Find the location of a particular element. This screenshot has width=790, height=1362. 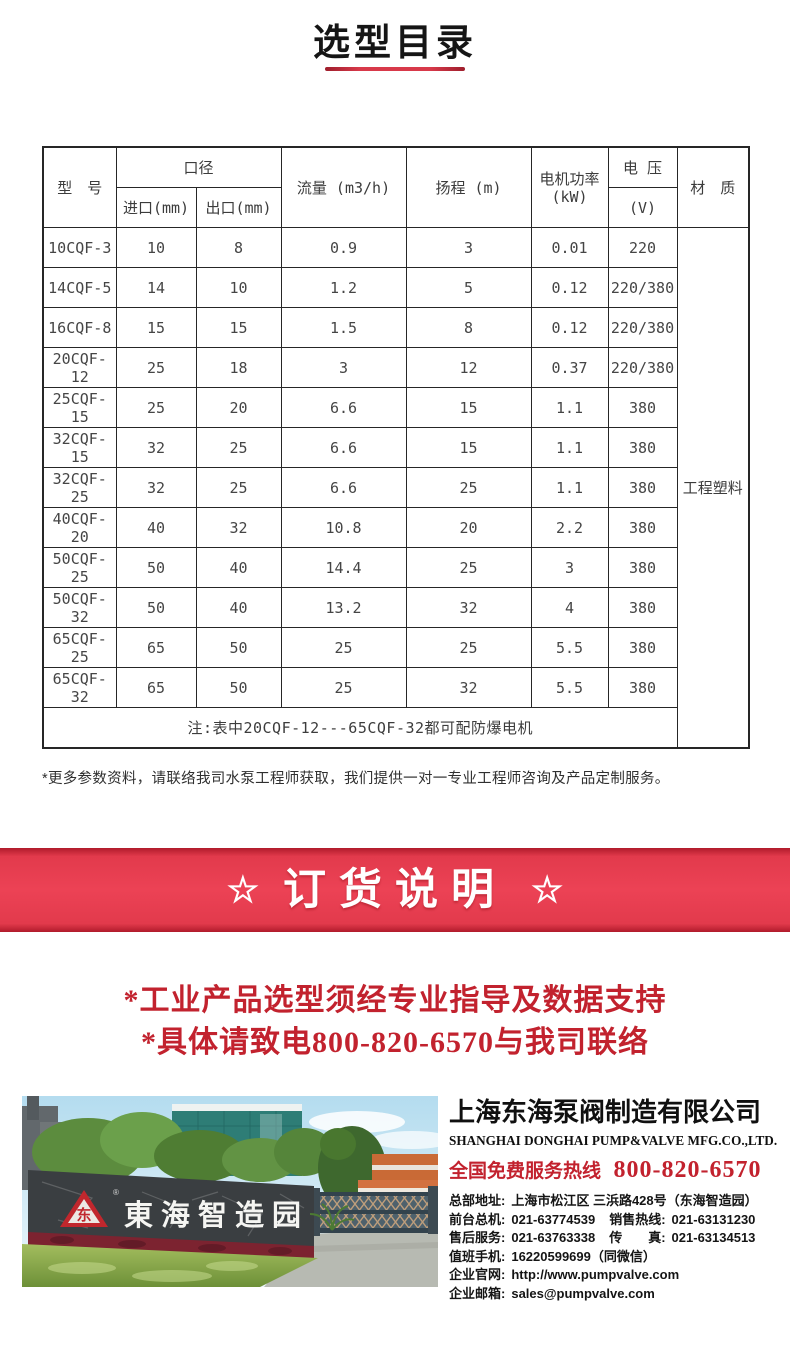

factory-entrance-photo: 东 ® 東海智造园 is located at coordinates (230, 1191).